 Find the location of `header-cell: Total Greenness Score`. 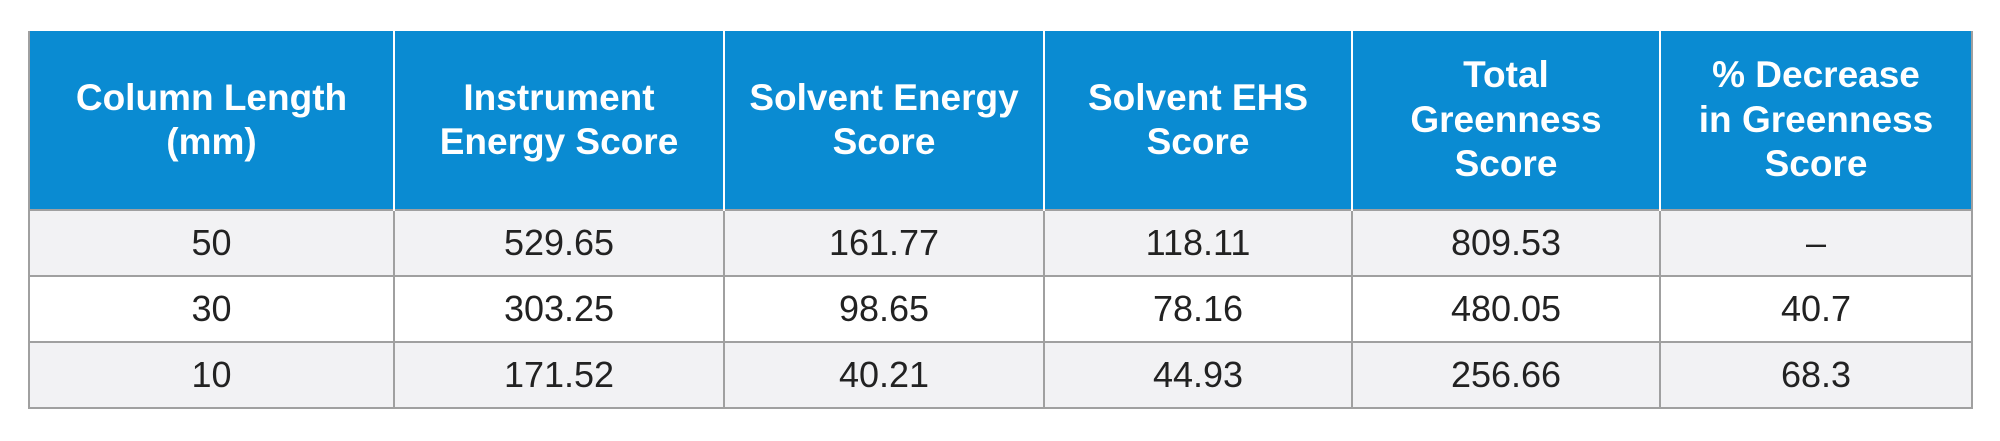

header-cell: Total Greenness Score is located at coordinates (1505, 120).